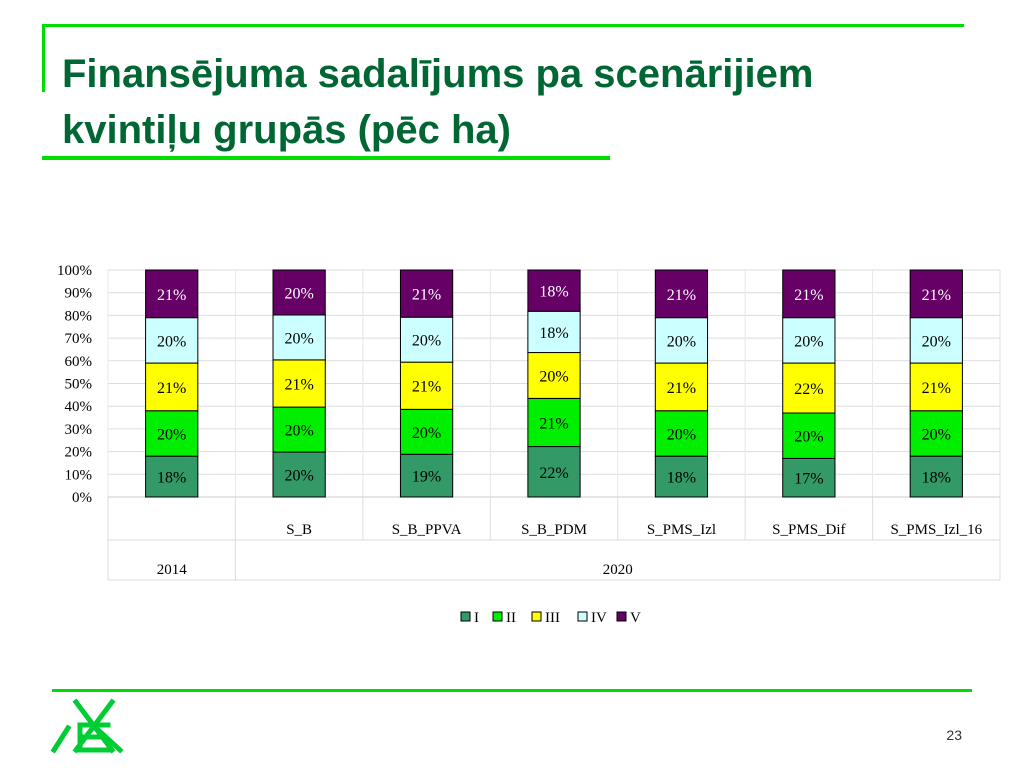 This screenshot has width=1024, height=768. What do you see at coordinates (512, 690) in the screenshot?
I see `footer-rule` at bounding box center [512, 690].